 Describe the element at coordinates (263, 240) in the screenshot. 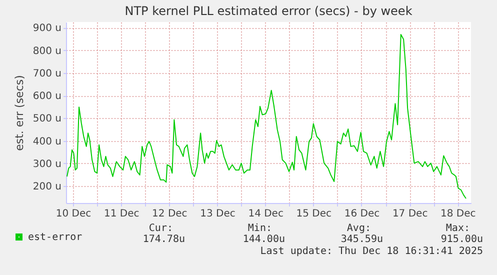

I see `text: 144.00u` at that location.